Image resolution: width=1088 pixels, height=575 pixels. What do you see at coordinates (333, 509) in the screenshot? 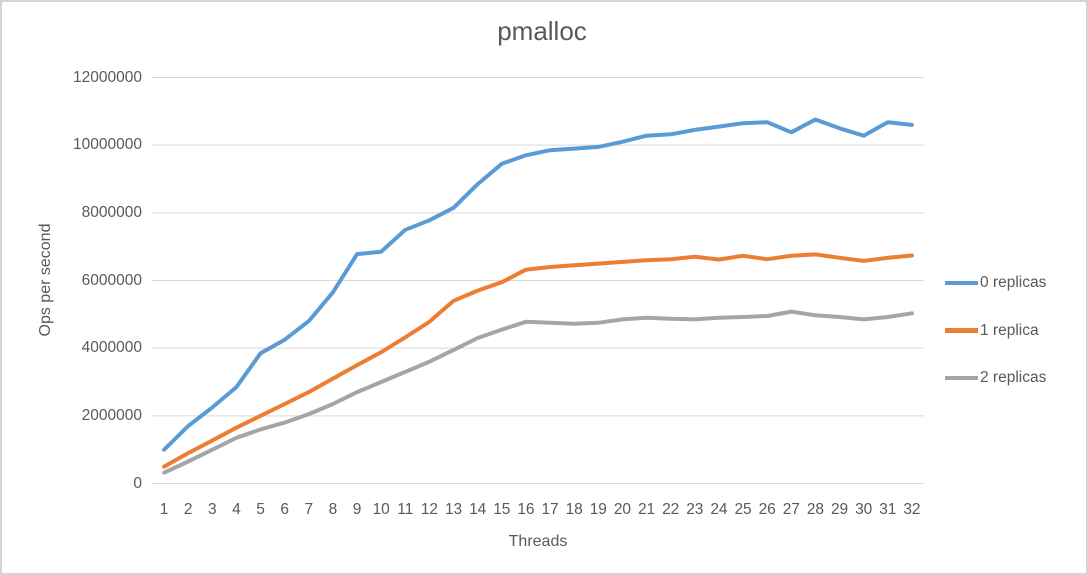
I see `x-tick-label: 8` at bounding box center [333, 509].